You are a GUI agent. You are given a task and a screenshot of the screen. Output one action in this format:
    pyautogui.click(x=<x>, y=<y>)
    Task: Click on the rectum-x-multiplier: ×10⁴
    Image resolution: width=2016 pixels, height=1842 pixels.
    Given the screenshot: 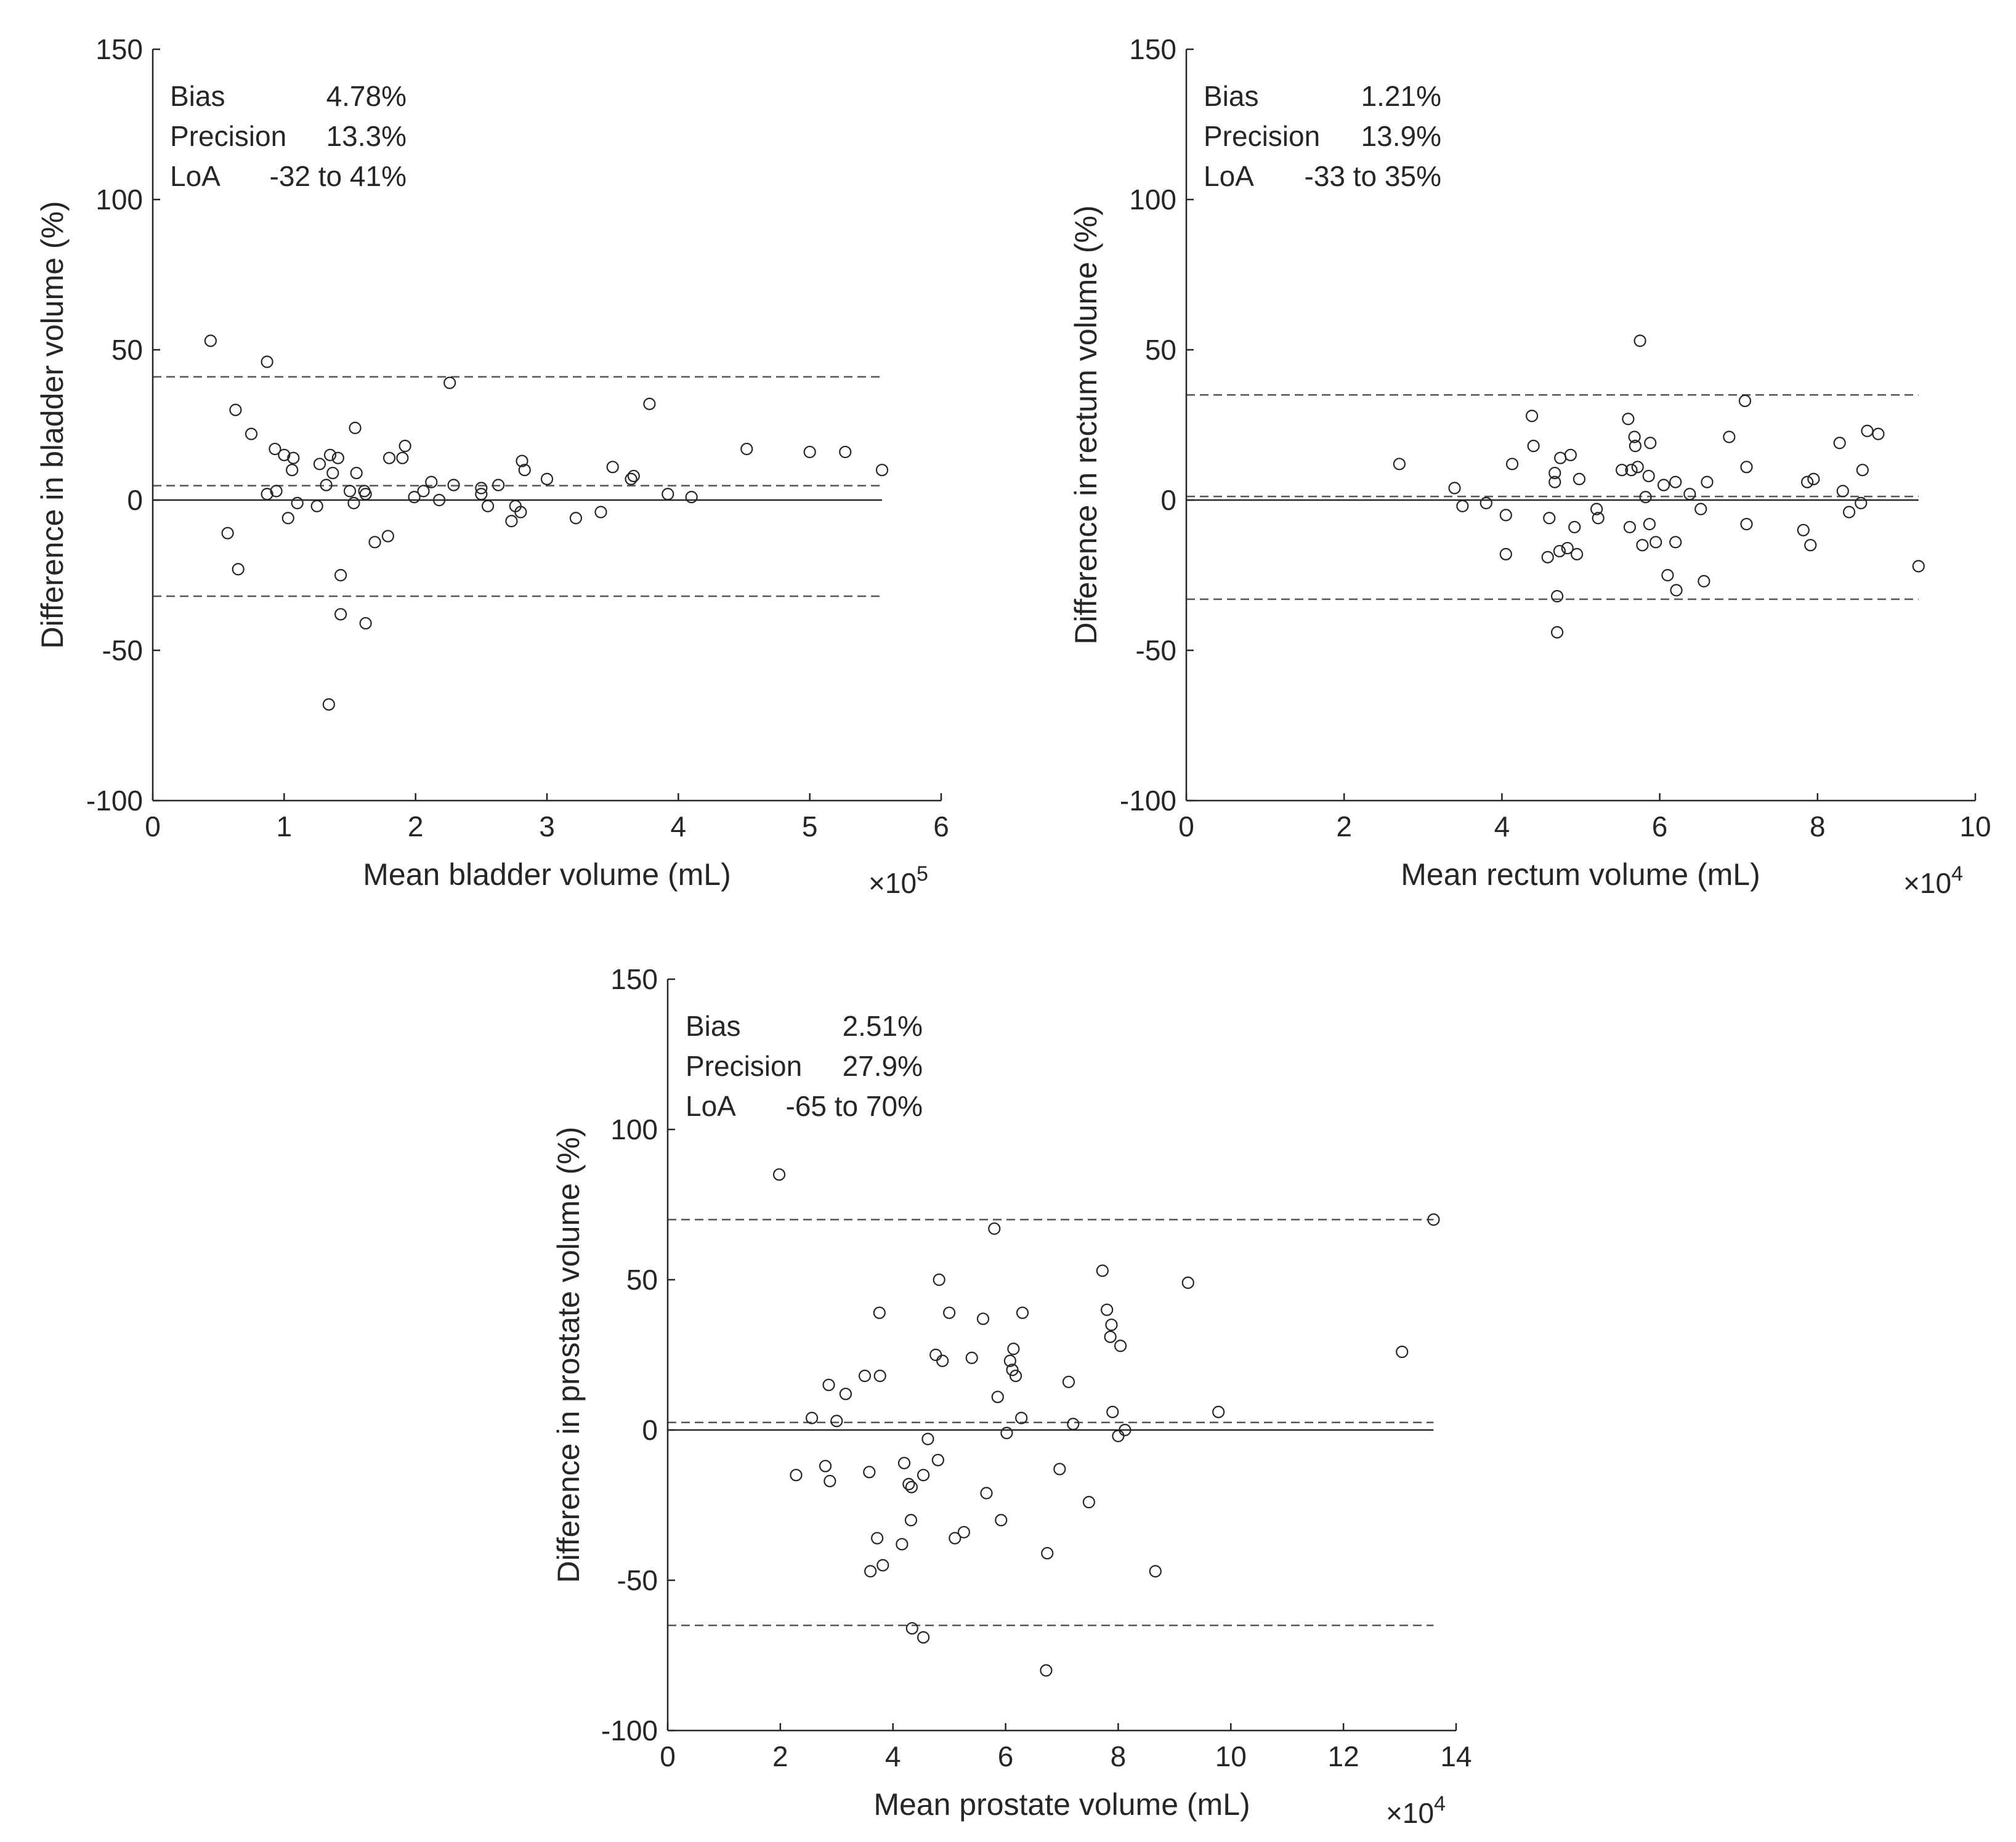 What is the action you would take?
    pyautogui.click(x=1933, y=880)
    